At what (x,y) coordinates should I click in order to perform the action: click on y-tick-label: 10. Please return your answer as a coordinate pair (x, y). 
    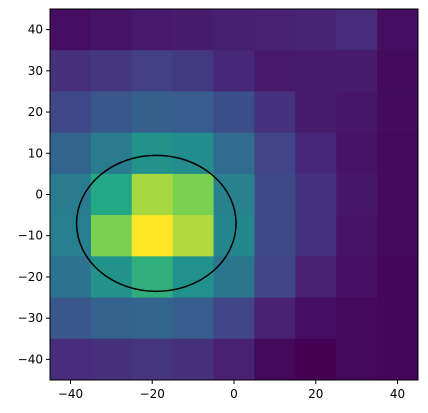
    Looking at the image, I should click on (35, 153).